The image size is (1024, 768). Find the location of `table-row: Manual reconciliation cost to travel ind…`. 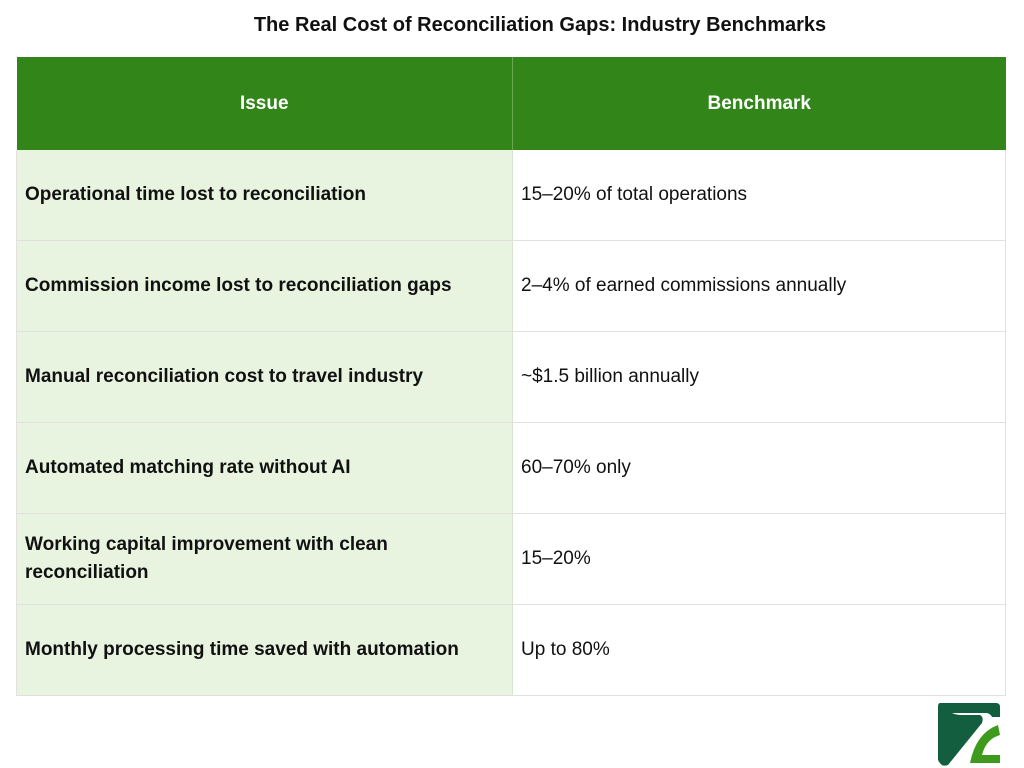

table-row: Manual reconciliation cost to travel ind… is located at coordinates (511, 377).